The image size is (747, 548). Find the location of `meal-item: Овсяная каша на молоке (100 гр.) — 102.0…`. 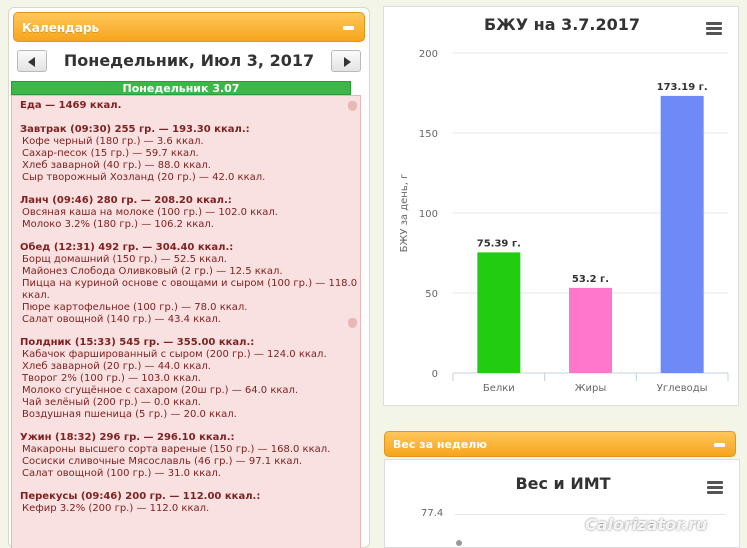

meal-item: Овсяная каша на молоке (100 гр.) — 102.0… is located at coordinates (150, 212).